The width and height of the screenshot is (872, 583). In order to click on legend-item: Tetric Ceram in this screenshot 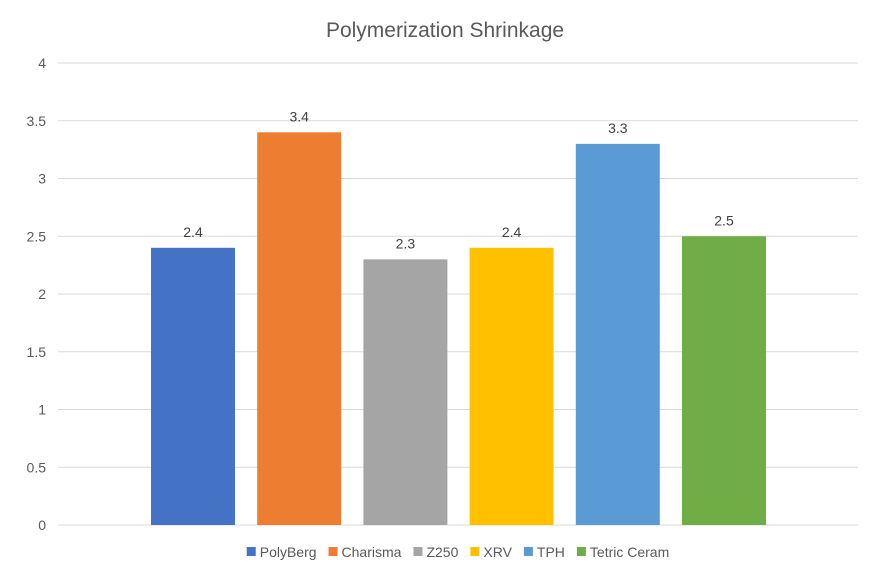, I will do `click(622, 552)`.